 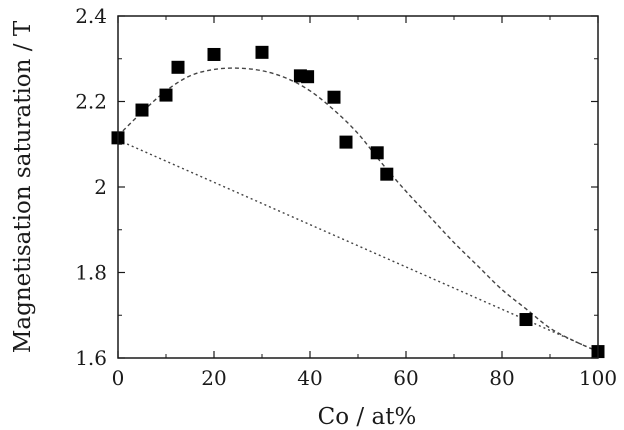 What do you see at coordinates (364, 378) in the screenshot?
I see `x-tick-labels: 0 20 40 60 80 100` at bounding box center [364, 378].